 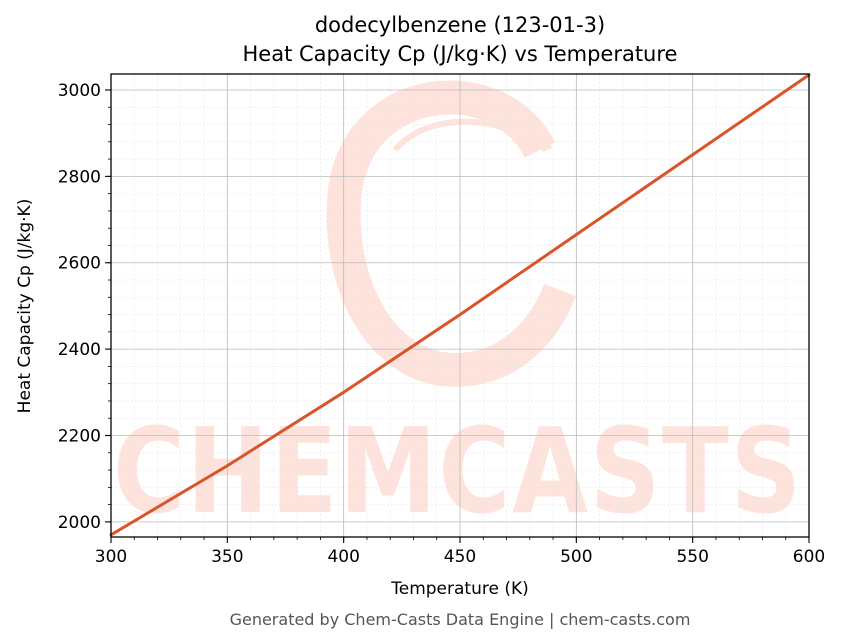 What do you see at coordinates (84, 307) in the screenshot?
I see `y-axis-ticks: 2000 2200 2400 2600 2800 3000` at bounding box center [84, 307].